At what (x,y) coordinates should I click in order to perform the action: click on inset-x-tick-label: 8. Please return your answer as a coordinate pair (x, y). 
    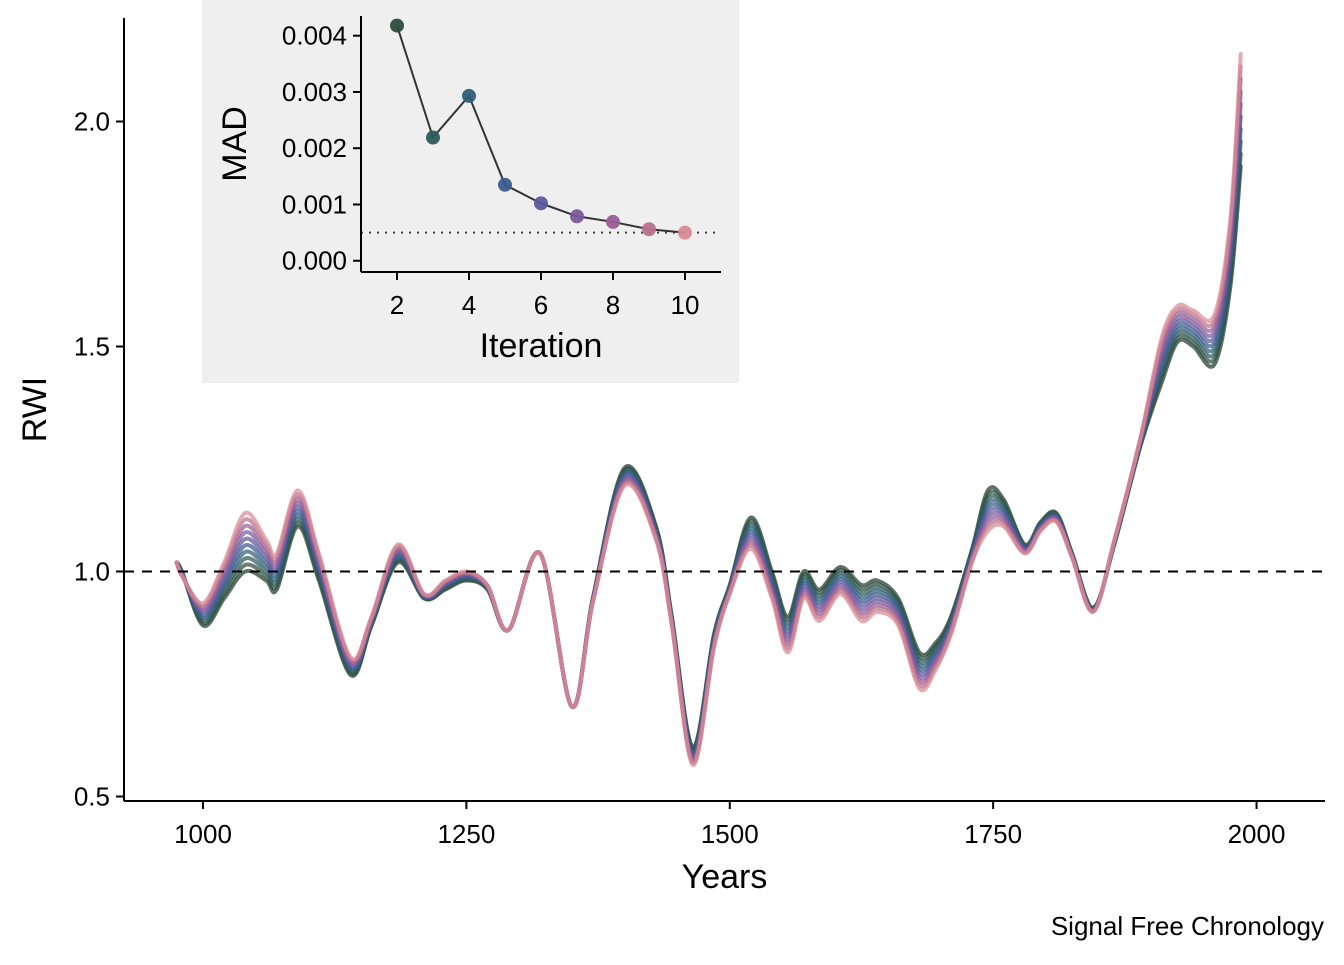
    Looking at the image, I should click on (613, 305).